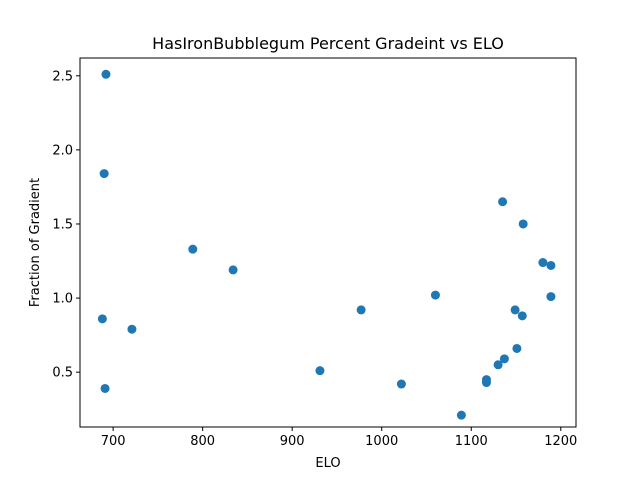  What do you see at coordinates (62, 299) in the screenshot?
I see `y-tick-label: 1.0` at bounding box center [62, 299].